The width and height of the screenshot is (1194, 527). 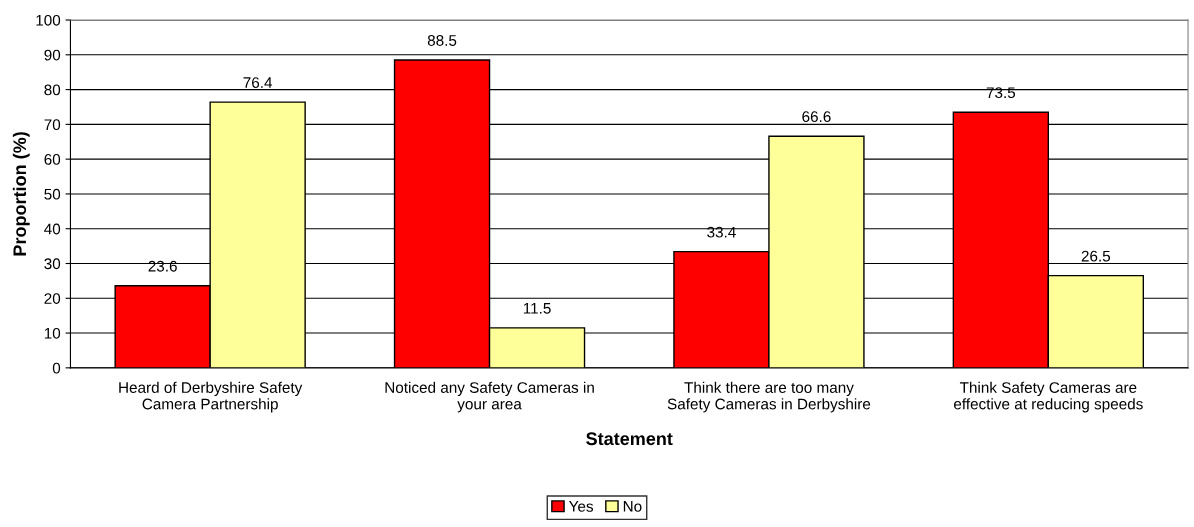 What do you see at coordinates (629, 439) in the screenshot?
I see `x-axis-title: Statement` at bounding box center [629, 439].